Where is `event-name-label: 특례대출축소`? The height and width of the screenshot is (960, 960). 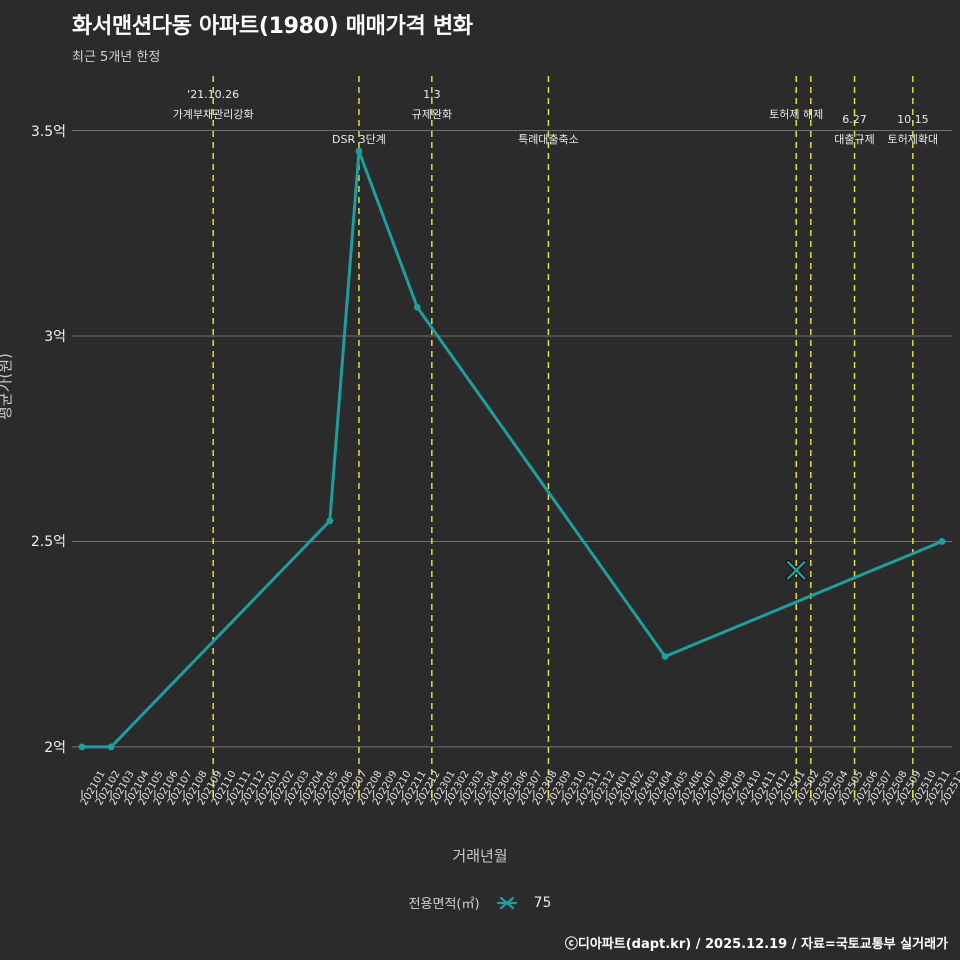 event-name-label: 특례대출축소 is located at coordinates (548, 139).